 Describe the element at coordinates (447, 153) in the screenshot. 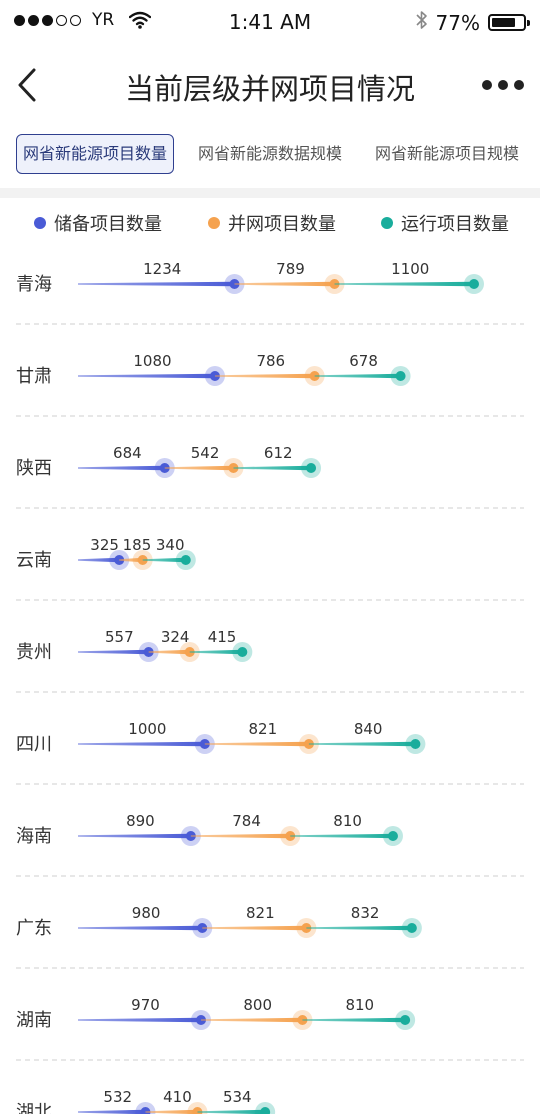

I see `tab-project-scale: 网省新能源项目规模` at that location.